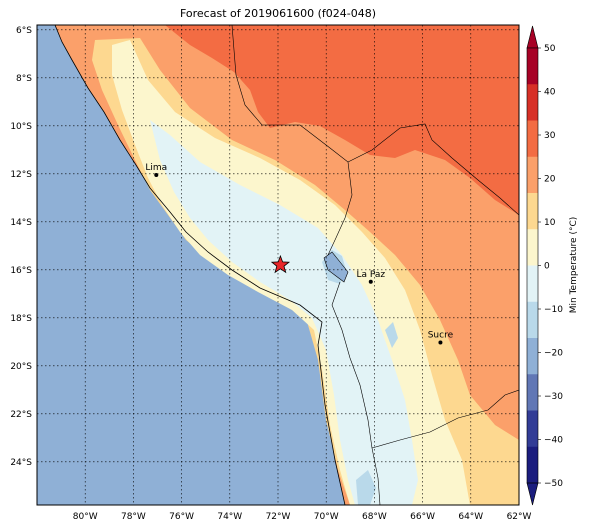 This screenshot has height=529, width=591. What do you see at coordinates (21, 367) in the screenshot?
I see `lat-tick-label: 20°S` at bounding box center [21, 367].